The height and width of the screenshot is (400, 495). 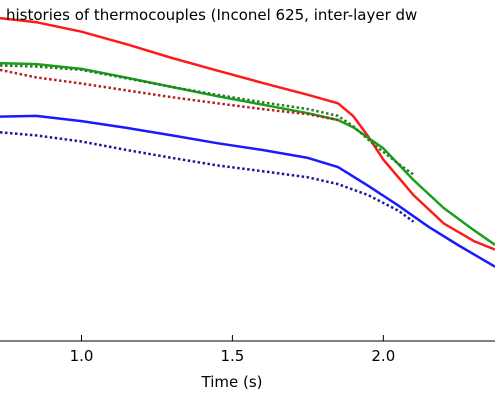 I want to click on x-axis-label: Time (s), so click(x=232, y=382).